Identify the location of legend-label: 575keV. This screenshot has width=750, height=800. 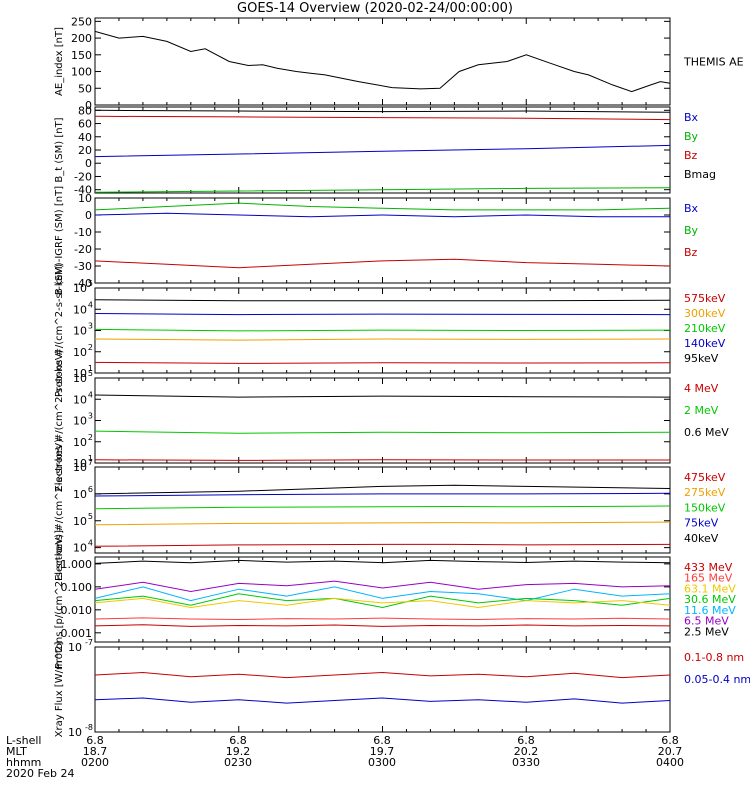
(705, 298).